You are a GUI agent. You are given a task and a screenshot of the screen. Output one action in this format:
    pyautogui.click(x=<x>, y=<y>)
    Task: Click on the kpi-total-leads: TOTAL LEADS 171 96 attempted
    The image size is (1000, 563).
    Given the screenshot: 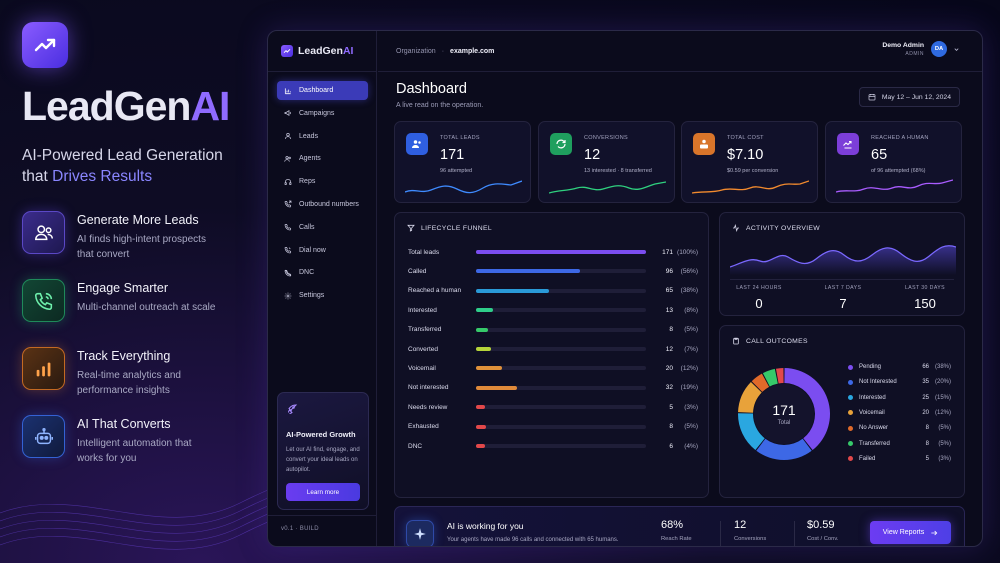 What is the action you would take?
    pyautogui.click(x=462, y=162)
    